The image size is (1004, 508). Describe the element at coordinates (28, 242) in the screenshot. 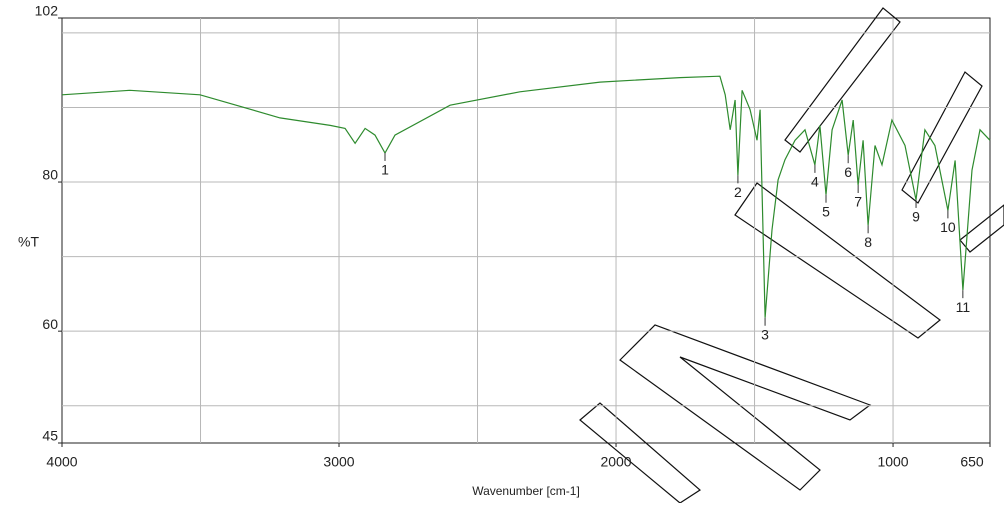

I see `y-axis-title: %T` at that location.